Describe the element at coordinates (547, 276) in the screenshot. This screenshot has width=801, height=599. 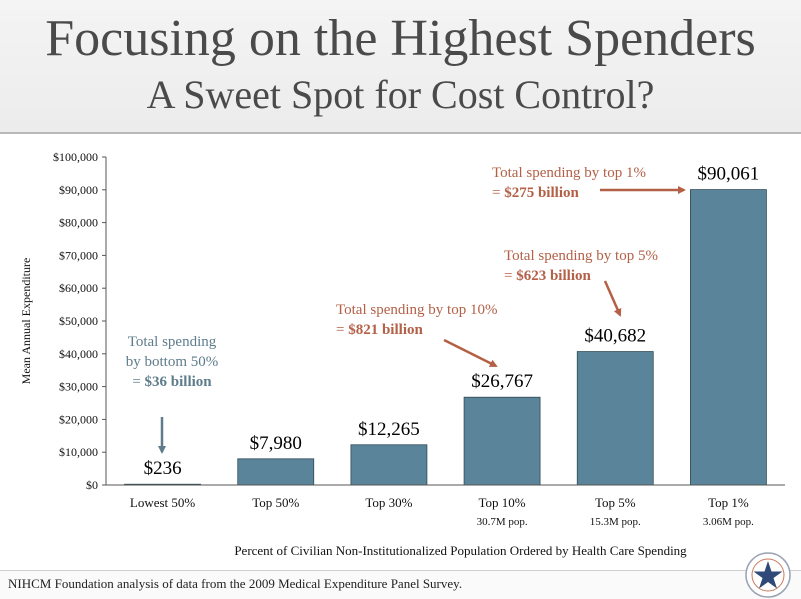
I see `annotation-value: = $623 billion` at that location.